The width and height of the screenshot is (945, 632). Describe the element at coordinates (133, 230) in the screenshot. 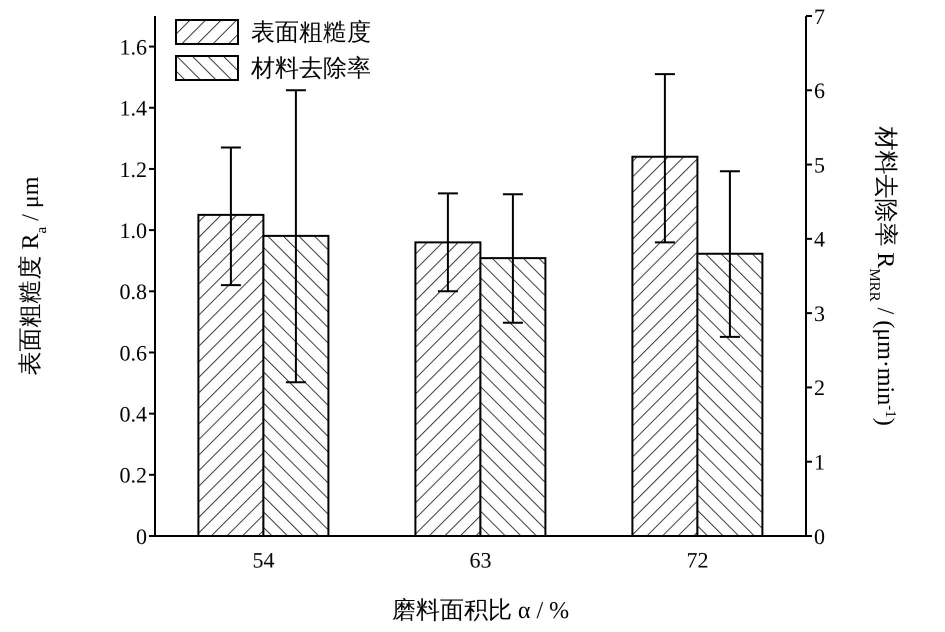

I see `y-tick-label: 1.0` at that location.